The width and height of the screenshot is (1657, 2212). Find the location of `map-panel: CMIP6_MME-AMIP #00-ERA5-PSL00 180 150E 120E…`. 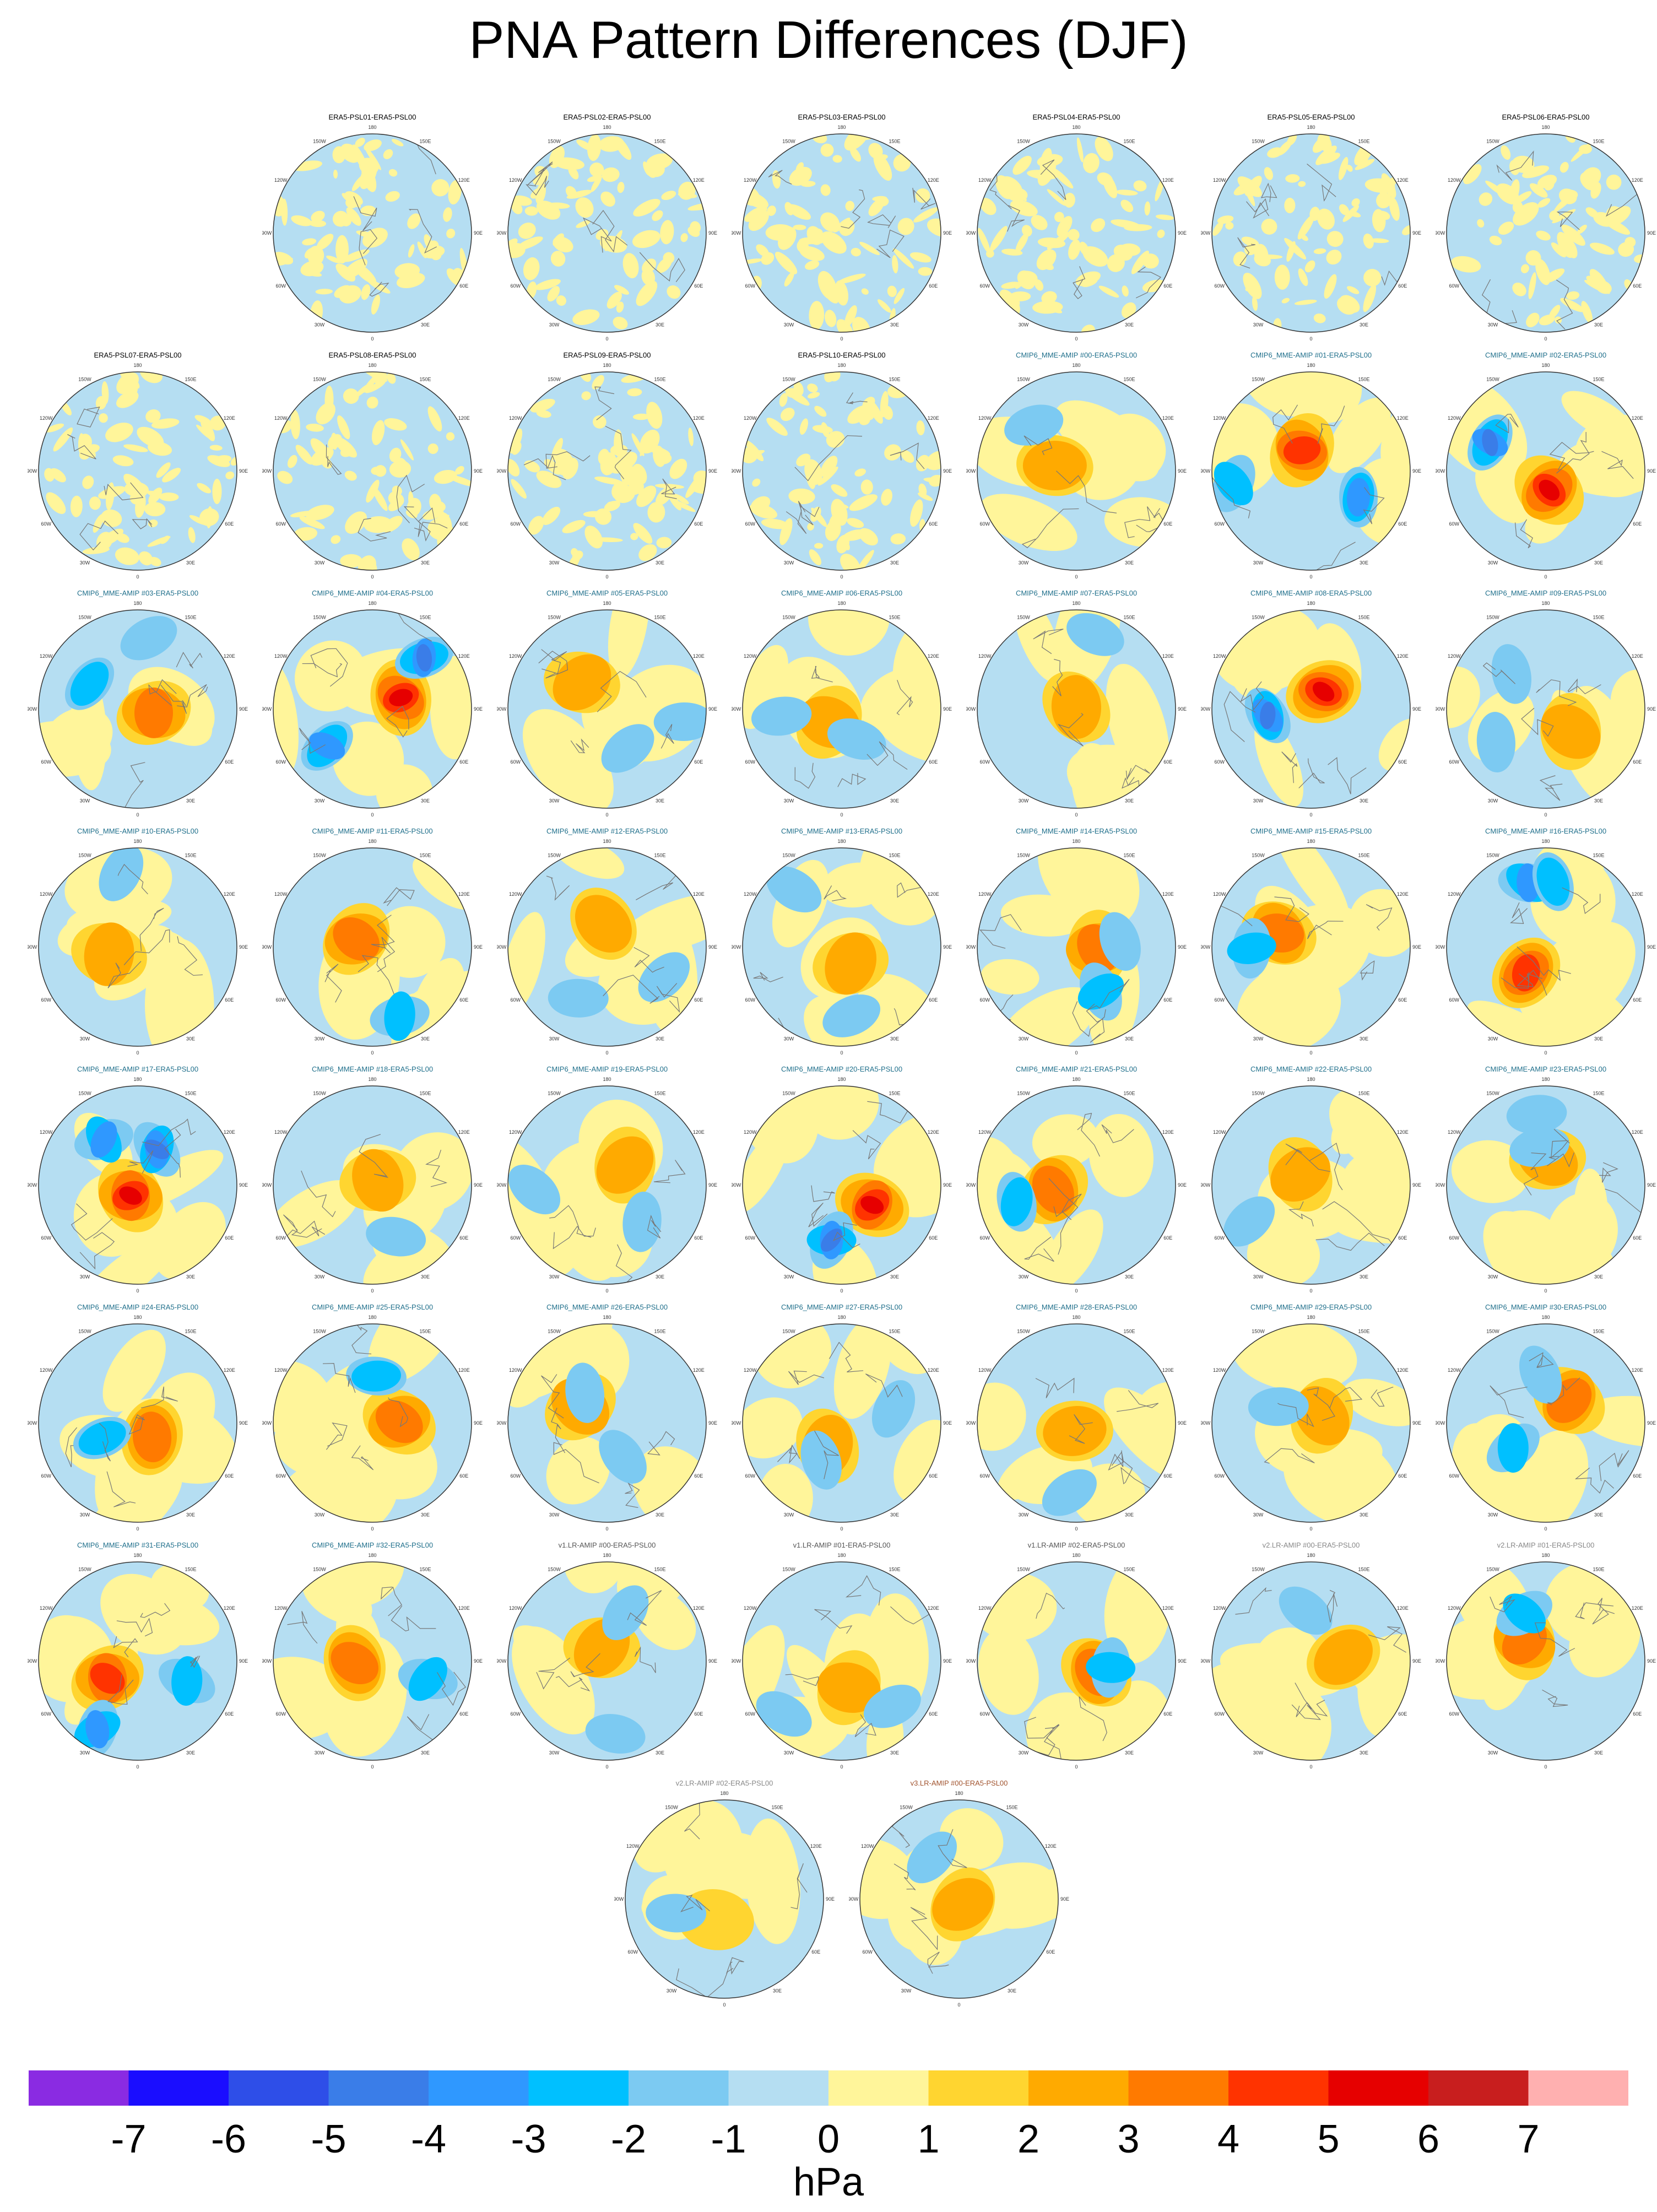

map-panel: CMIP6_MME-AMIP #00-ERA5-PSL00 180 150E 120E… is located at coordinates (1077, 470).